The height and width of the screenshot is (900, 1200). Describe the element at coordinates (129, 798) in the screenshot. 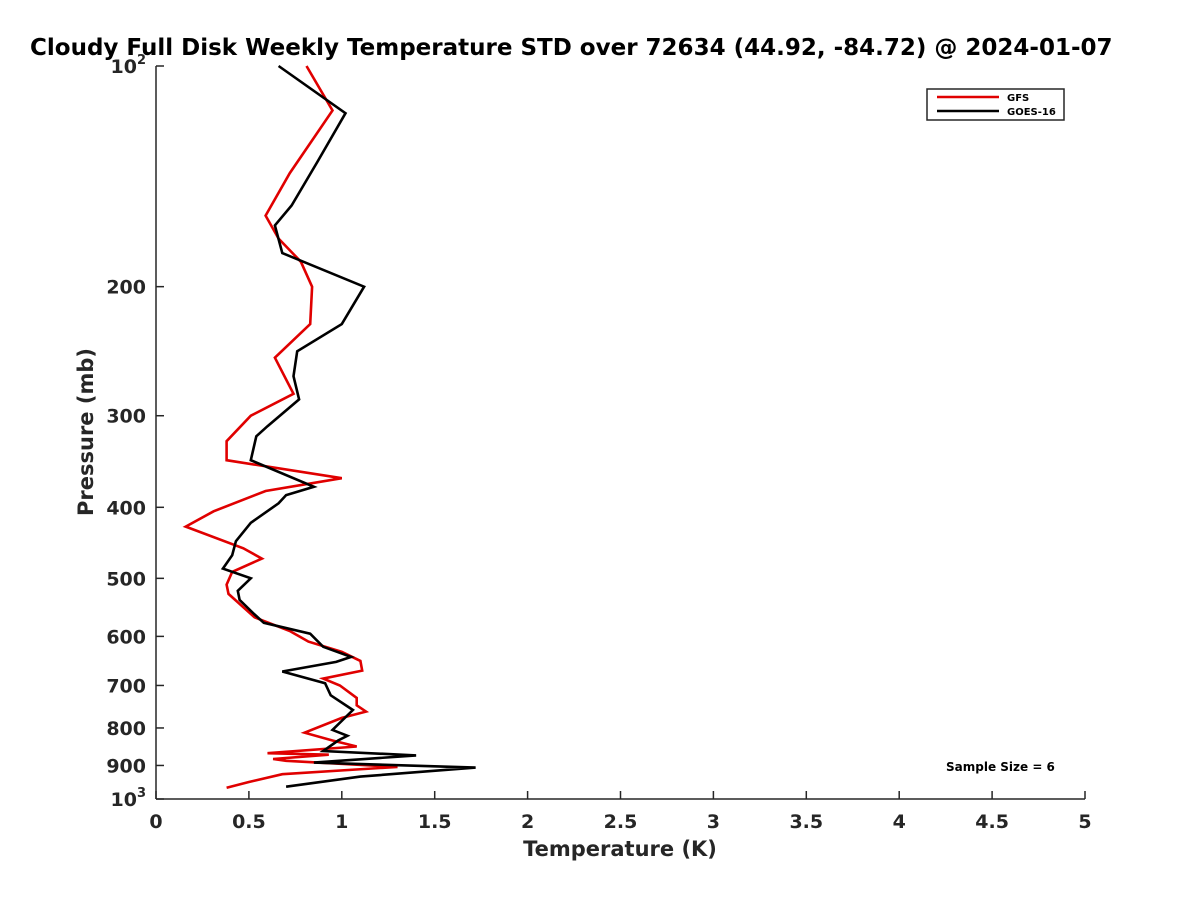

I see `y-tick-label: 10³` at that location.